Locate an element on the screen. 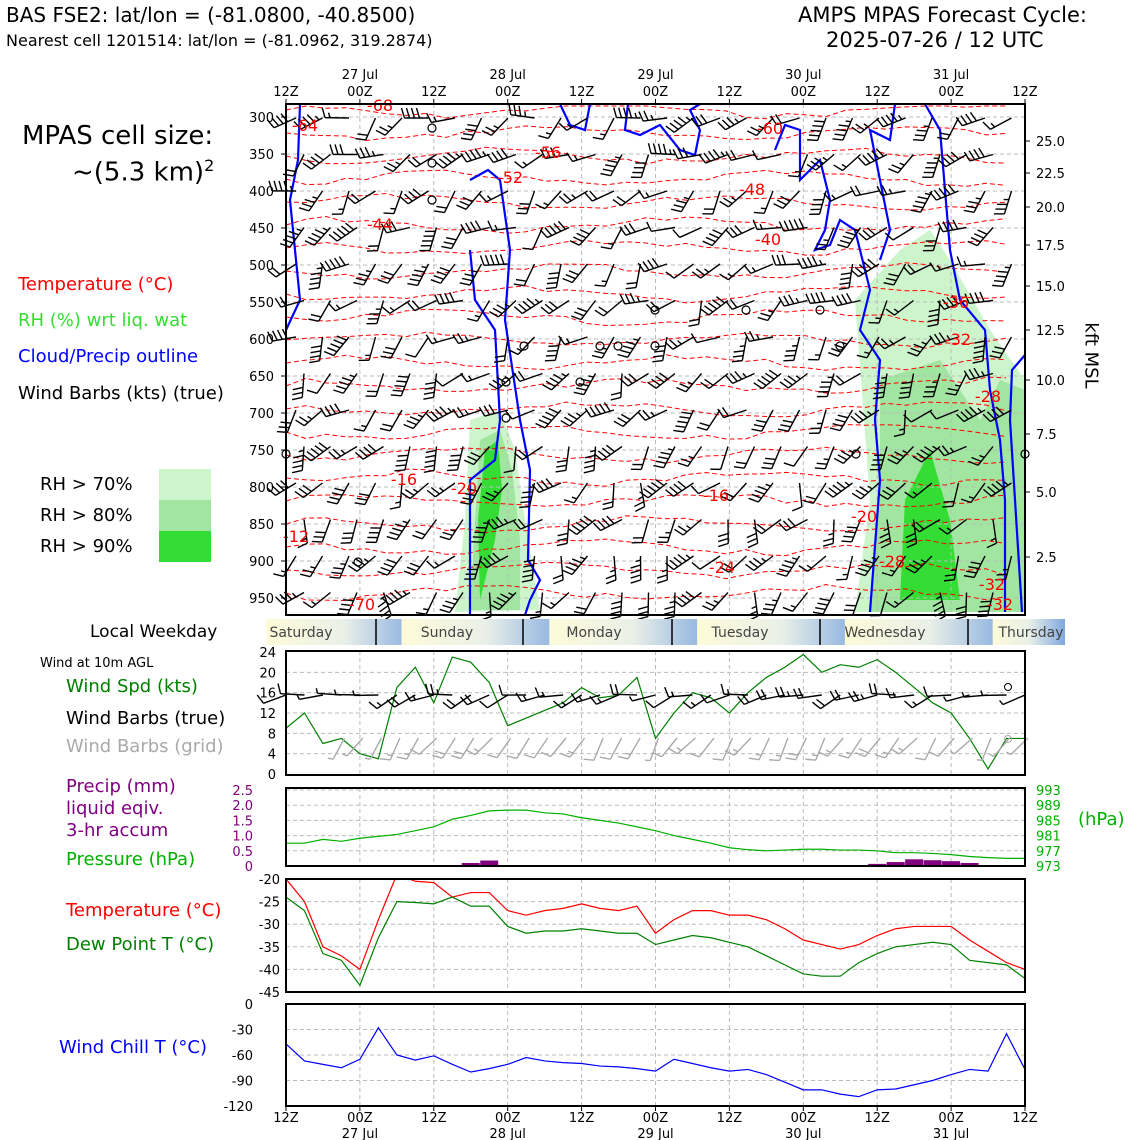  kft-tick-label: 2.5 is located at coordinates (1046, 558).